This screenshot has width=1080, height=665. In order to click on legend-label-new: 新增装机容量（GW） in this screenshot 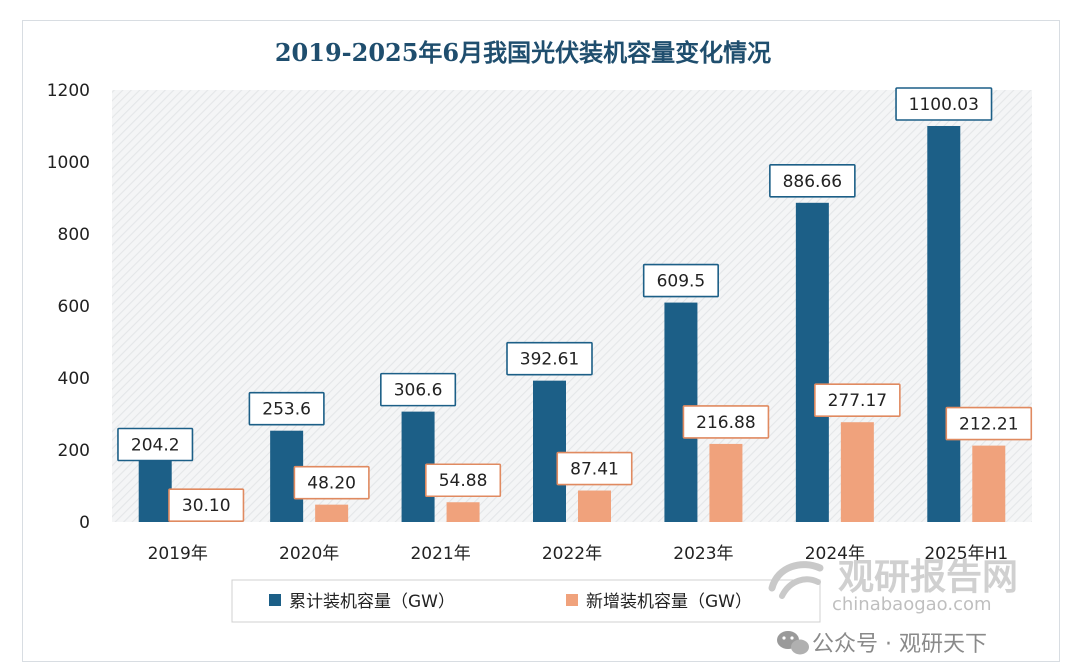, I will do `click(669, 602)`.